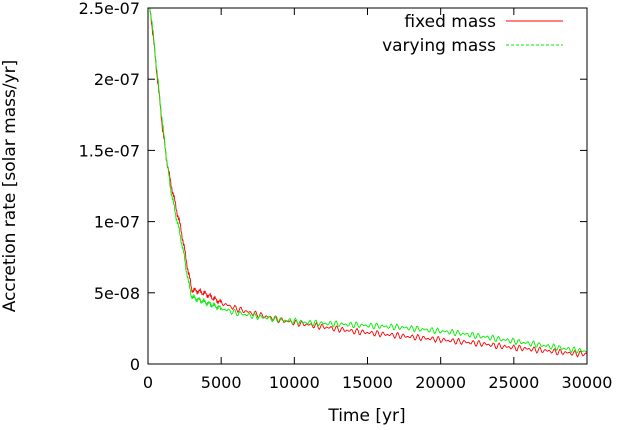  I want to click on legend-entry: fixed mass, so click(483, 22).